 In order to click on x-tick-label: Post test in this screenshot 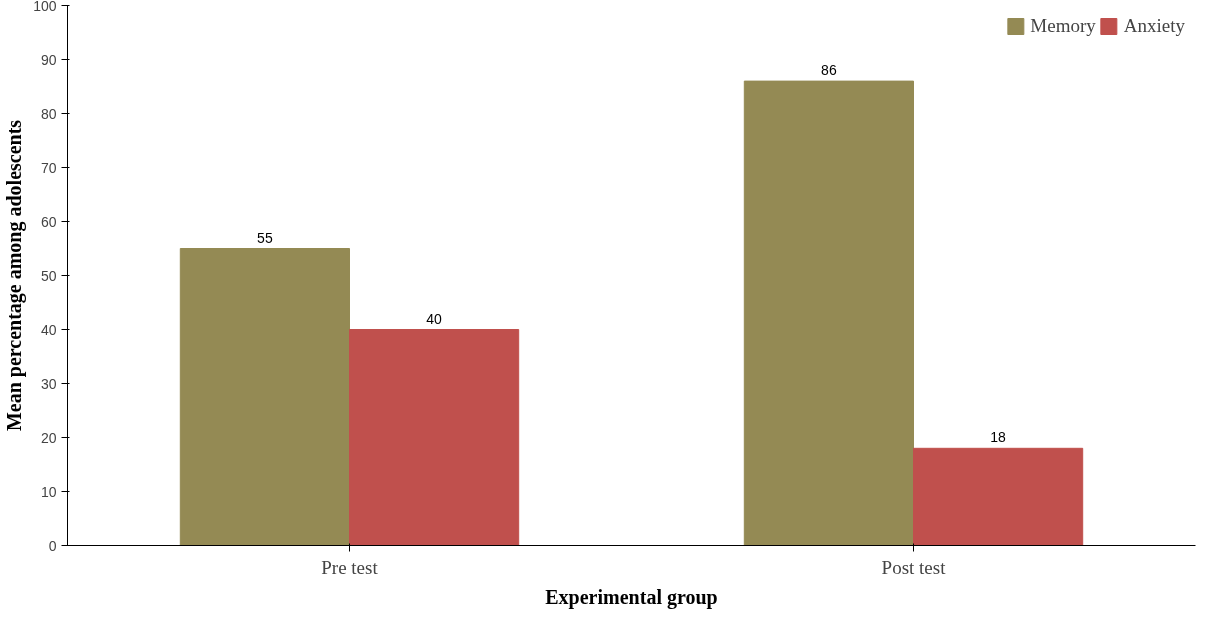, I will do `click(914, 567)`.